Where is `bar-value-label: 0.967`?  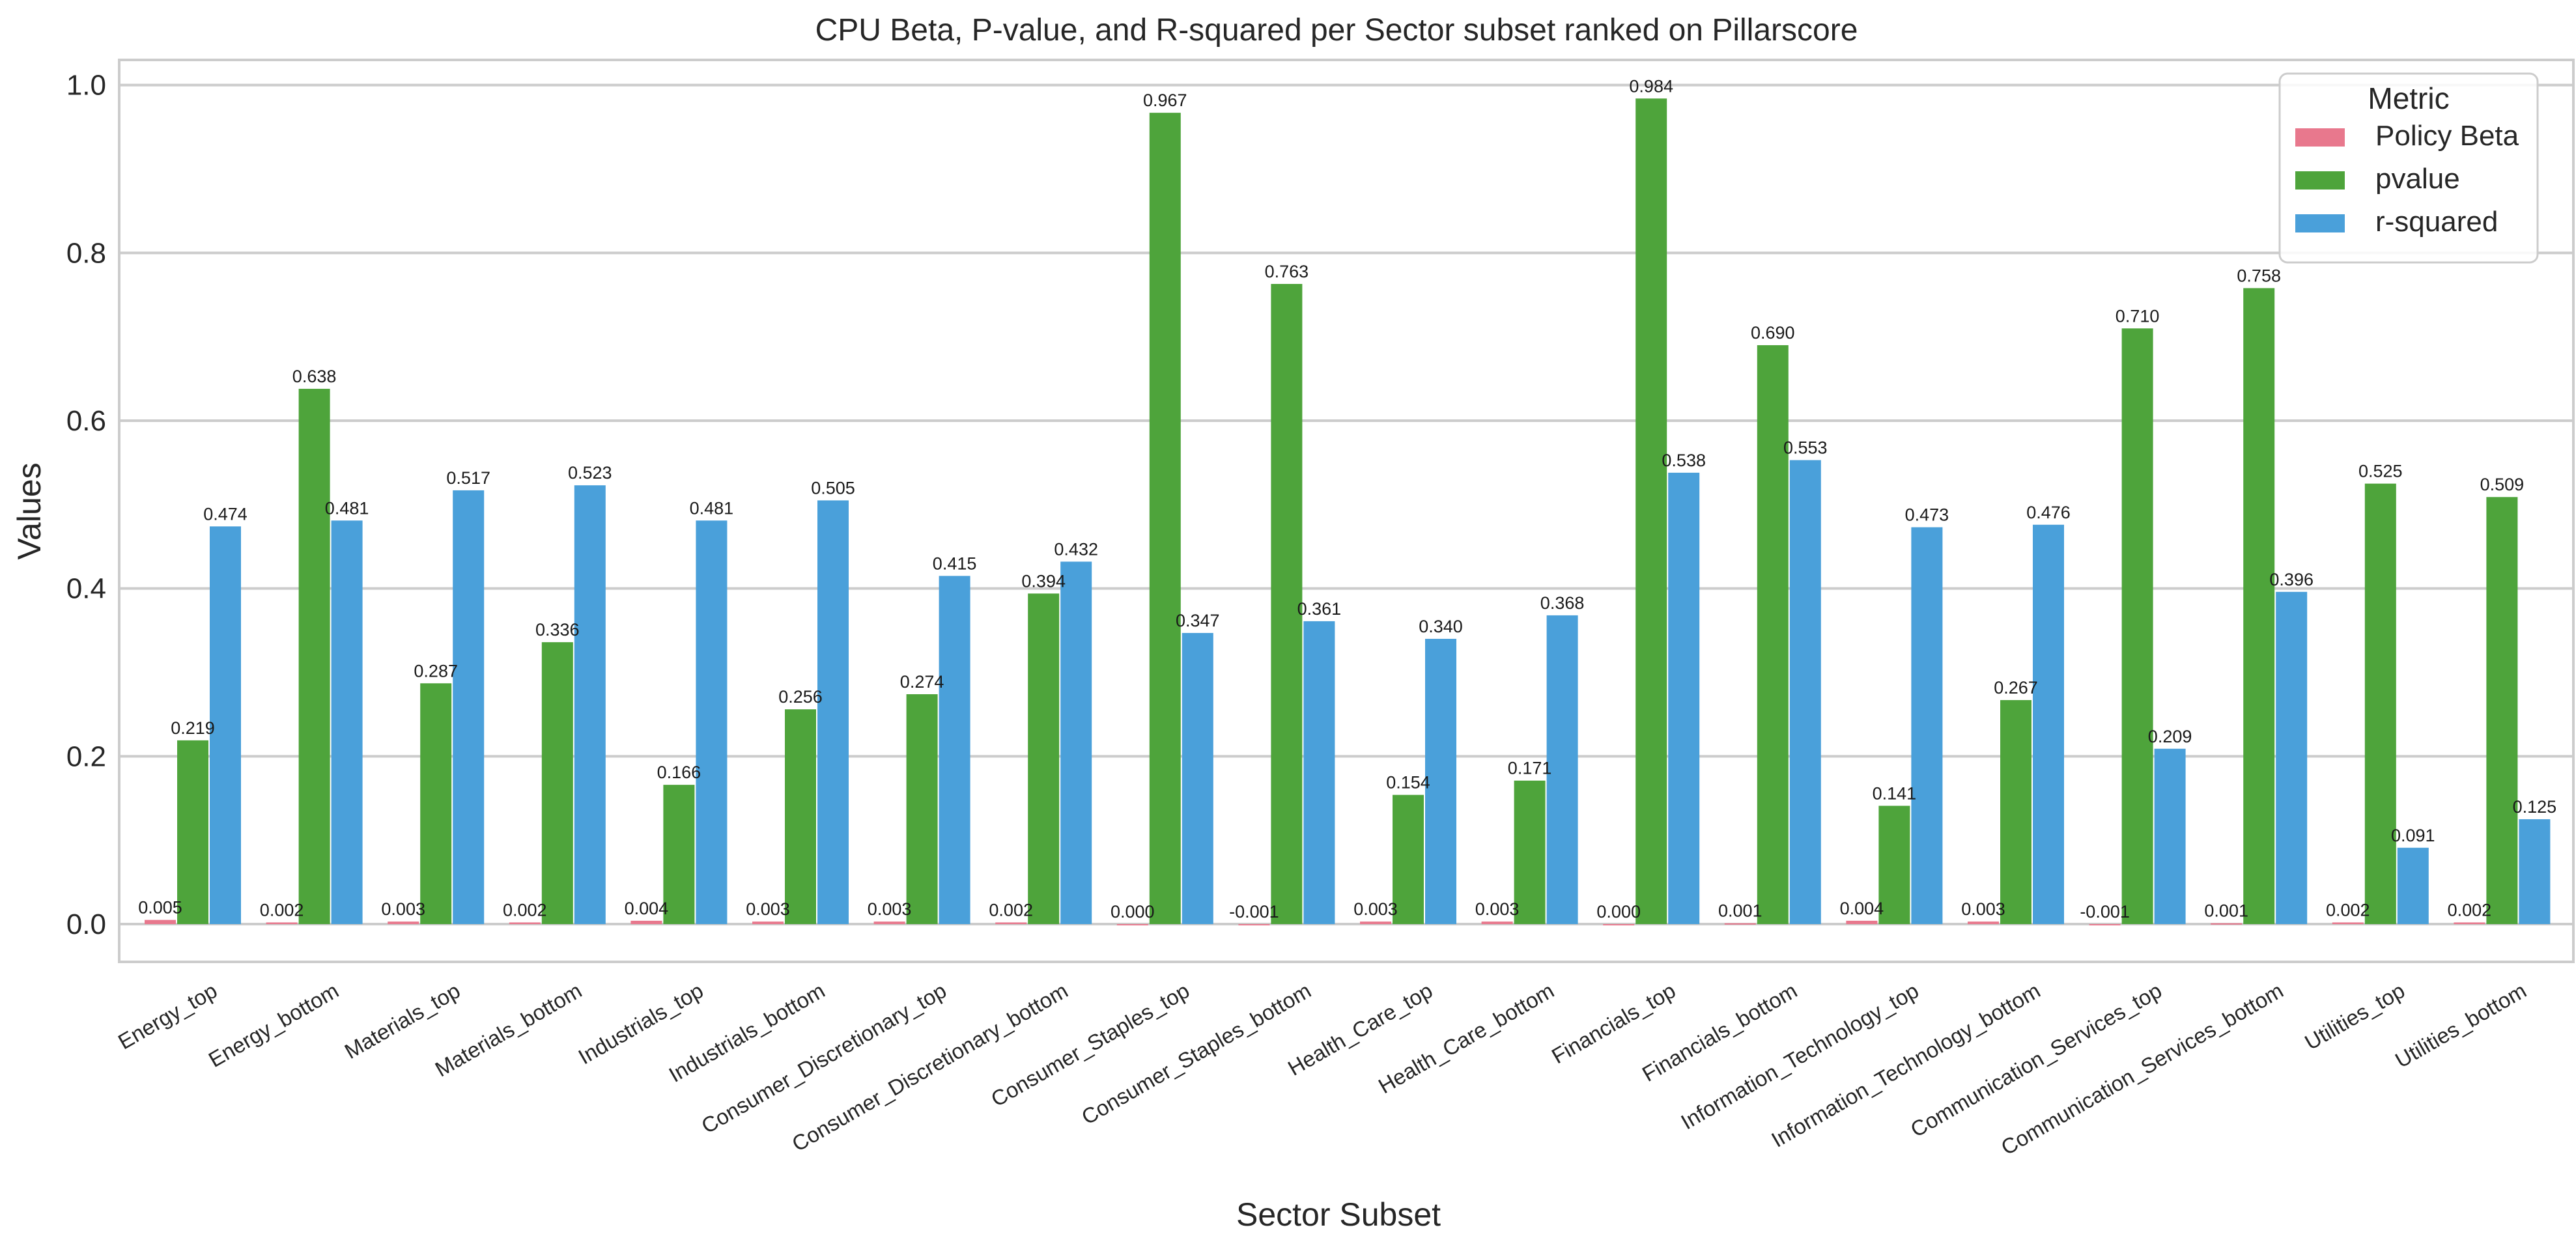
bar-value-label: 0.967 is located at coordinates (1165, 100).